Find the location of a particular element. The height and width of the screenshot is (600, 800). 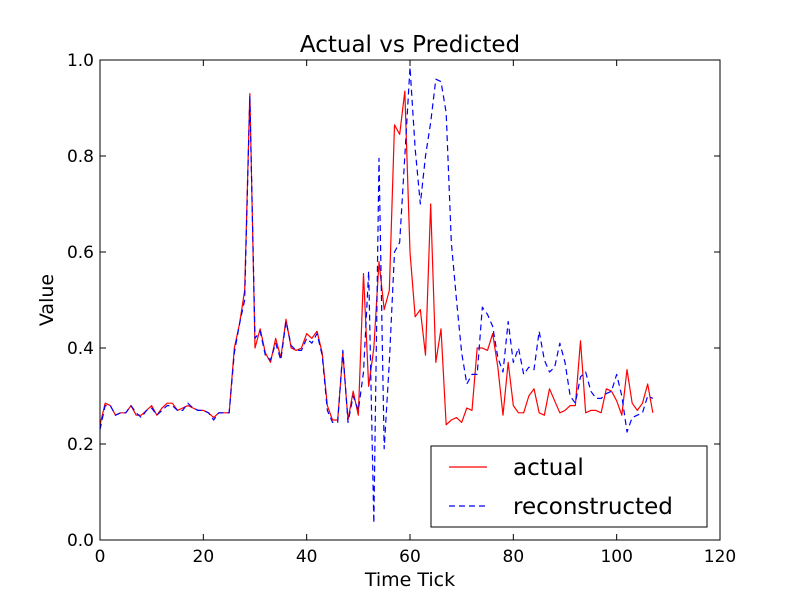

y-tick-label: 0.6 is located at coordinates (80, 253).